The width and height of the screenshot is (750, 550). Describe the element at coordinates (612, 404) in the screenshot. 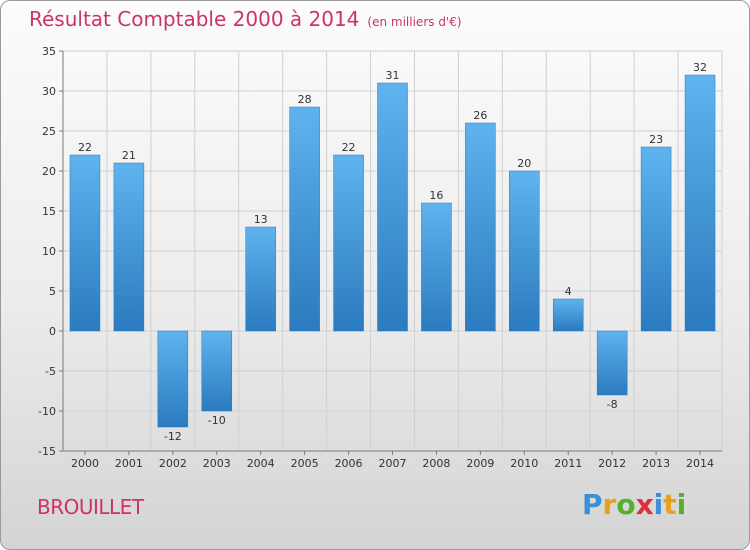

I see `data-label: -8` at that location.